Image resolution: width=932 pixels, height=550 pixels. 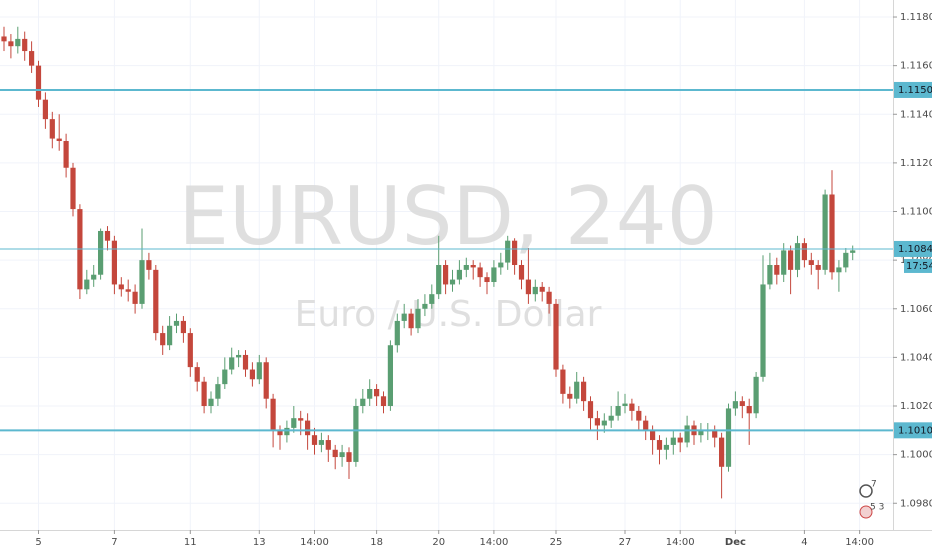 I want to click on x-tick-label: 25, so click(x=556, y=542).